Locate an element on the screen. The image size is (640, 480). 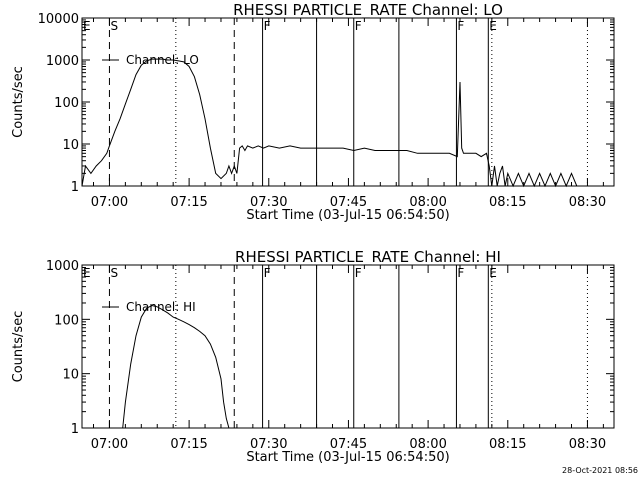
chart-title: RHESSI PARTICLE_RATE Channel: HI is located at coordinates (368, 257).